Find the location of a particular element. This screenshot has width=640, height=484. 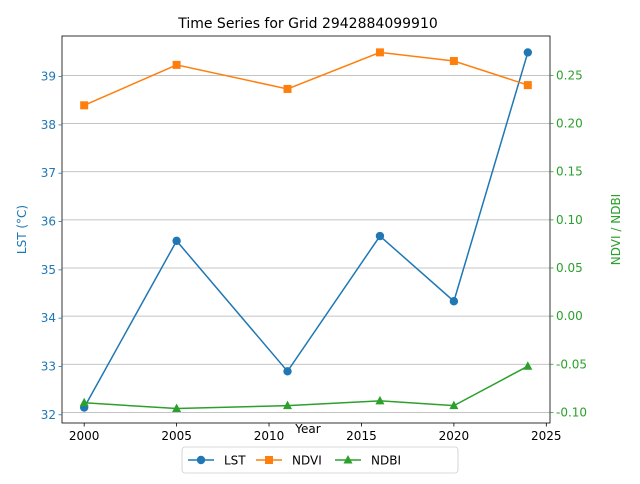

legend-label: LST is located at coordinates (235, 461).